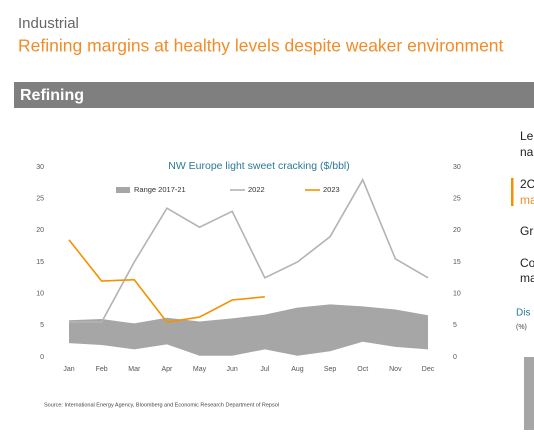  Describe the element at coordinates (259, 166) in the screenshot. I see `chart-title: NW Europe light sweet cracking ($/bbl)` at that location.